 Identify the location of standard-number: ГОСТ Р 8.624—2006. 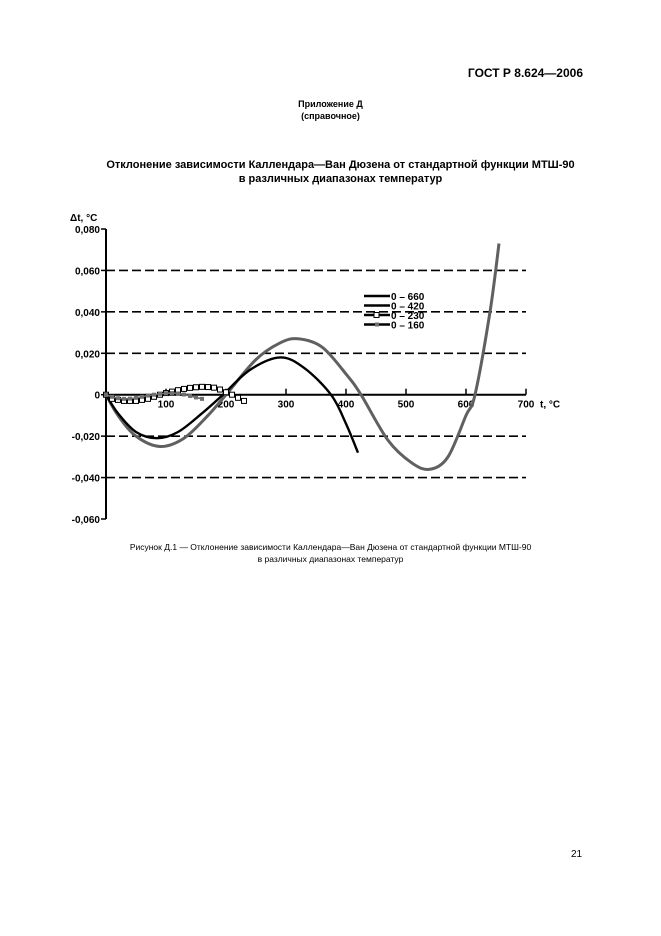
(525, 73).